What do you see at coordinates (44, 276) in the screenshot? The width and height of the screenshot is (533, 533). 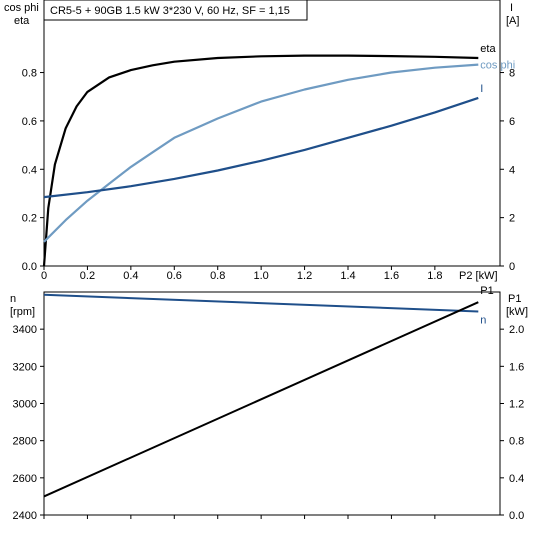 I see `top-x-tick-label: 0` at bounding box center [44, 276].